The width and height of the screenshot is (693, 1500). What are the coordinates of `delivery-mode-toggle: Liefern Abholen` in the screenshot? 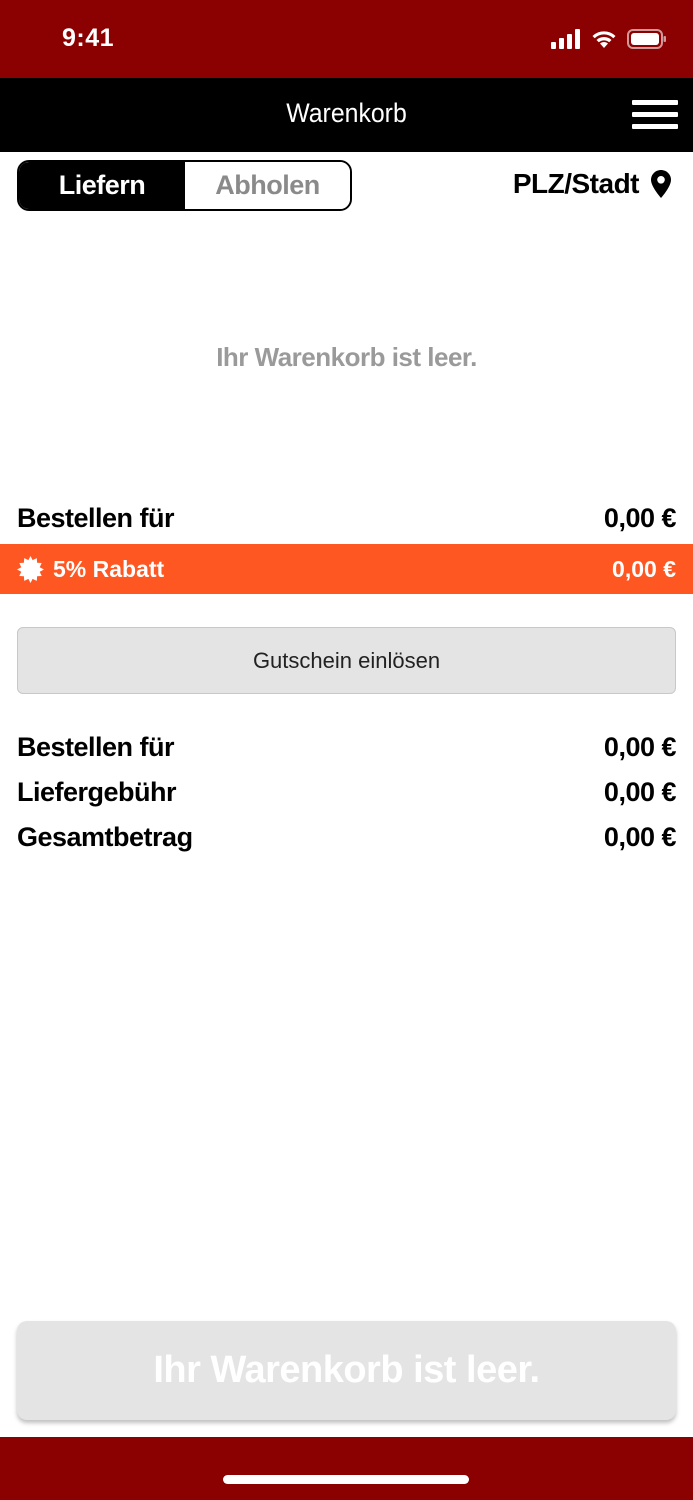 It's located at (184, 185).